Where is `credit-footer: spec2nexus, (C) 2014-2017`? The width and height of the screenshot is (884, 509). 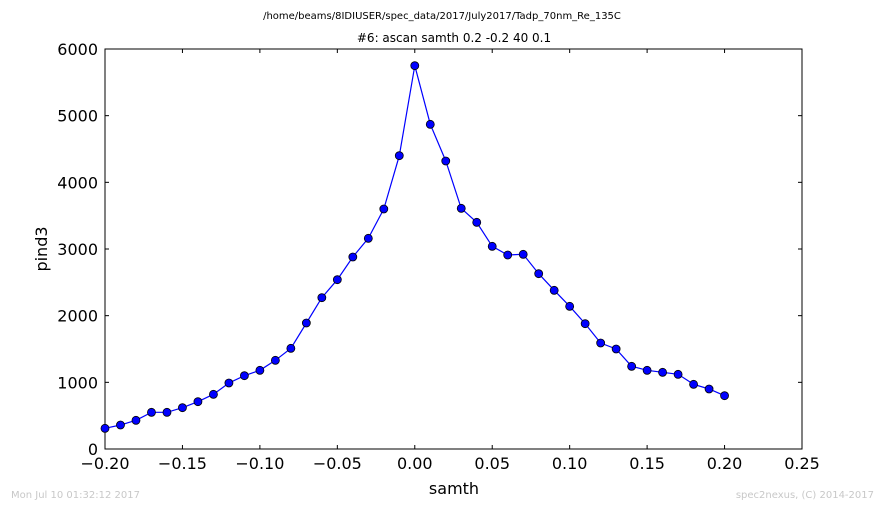 credit-footer: spec2nexus, (C) 2014-2017 is located at coordinates (805, 495).